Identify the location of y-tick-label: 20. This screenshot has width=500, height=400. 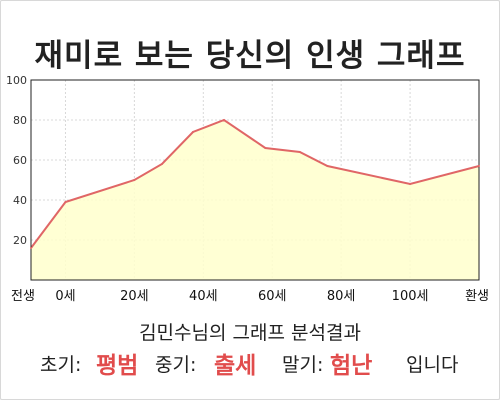
(20, 240).